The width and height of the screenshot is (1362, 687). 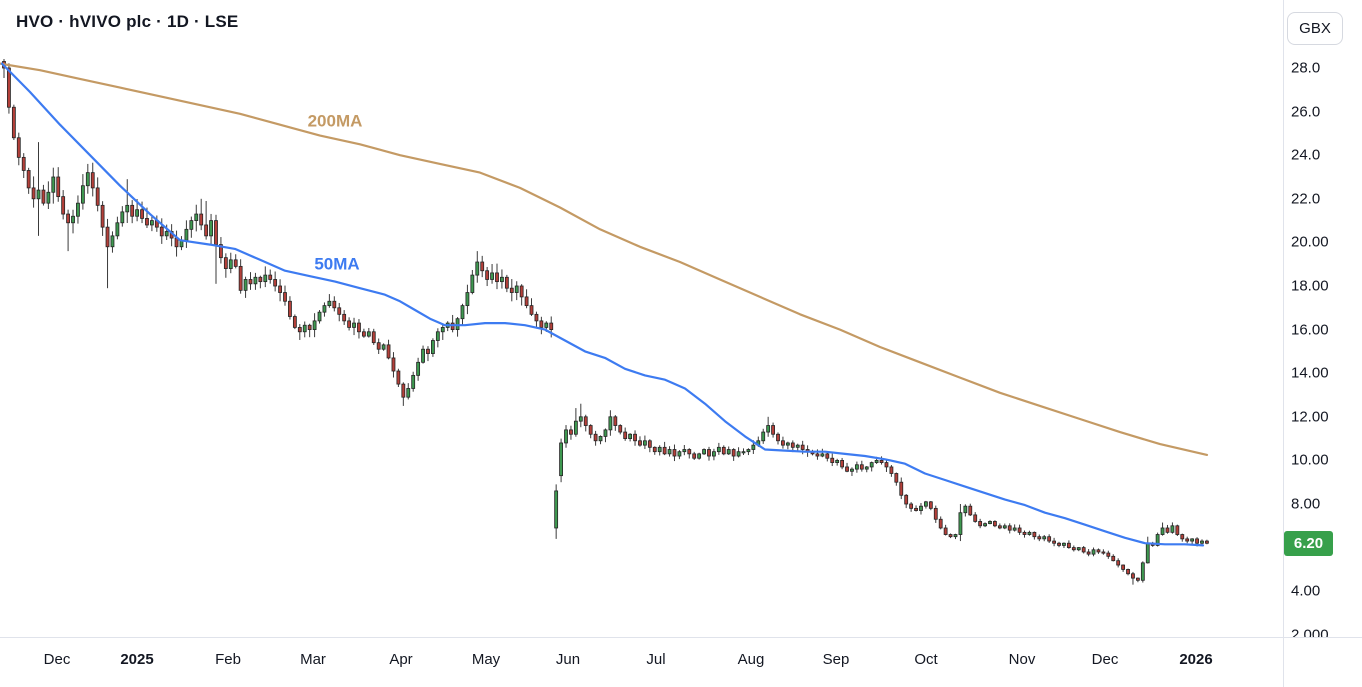 I want to click on price-axis-label: 4.00, so click(x=1306, y=591).